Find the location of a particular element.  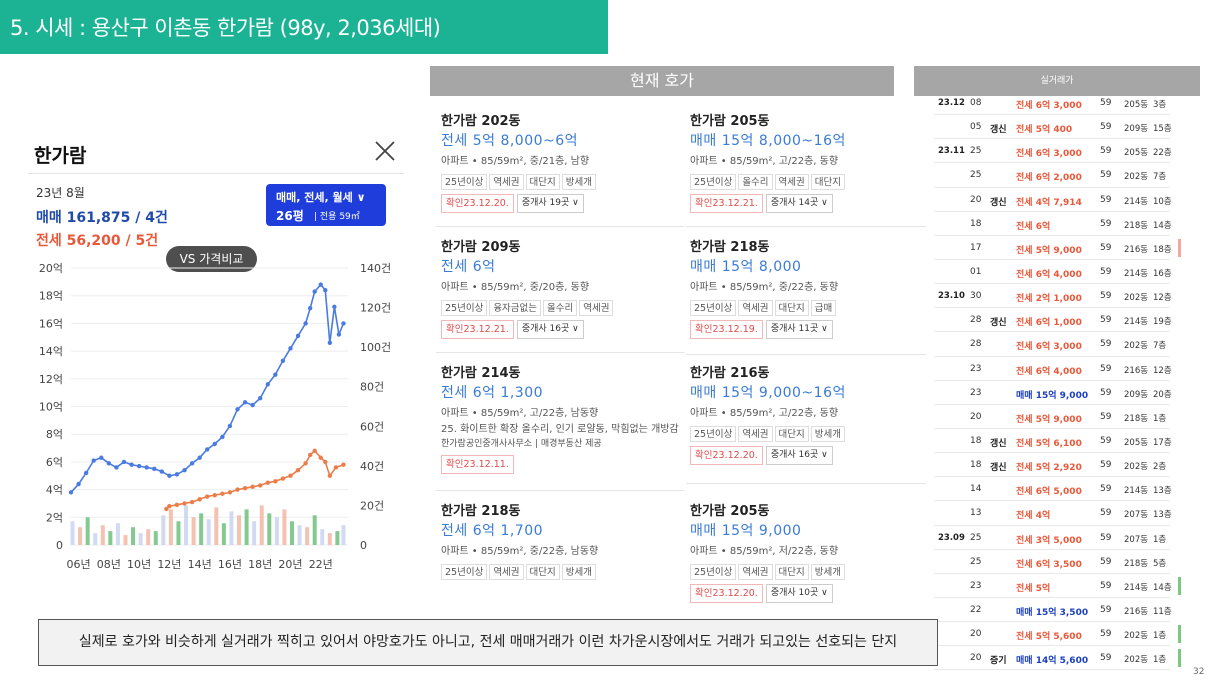

listing-tag: 역세권 is located at coordinates (755, 434).